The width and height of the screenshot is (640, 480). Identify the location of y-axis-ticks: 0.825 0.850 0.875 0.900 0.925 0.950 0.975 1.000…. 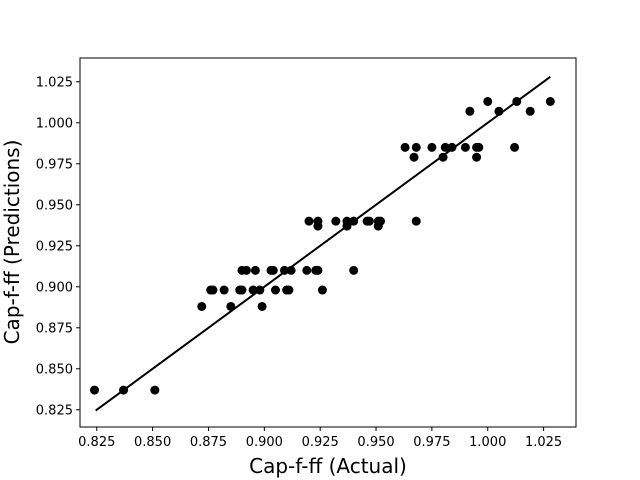
(58, 246).